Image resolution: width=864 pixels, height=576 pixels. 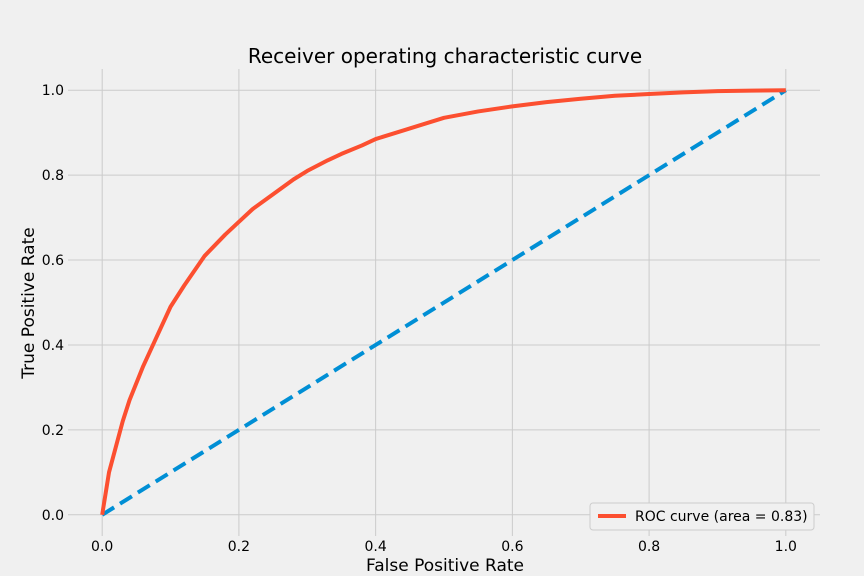 What do you see at coordinates (102, 547) in the screenshot?
I see `x-tick-label: 0.0` at bounding box center [102, 547].